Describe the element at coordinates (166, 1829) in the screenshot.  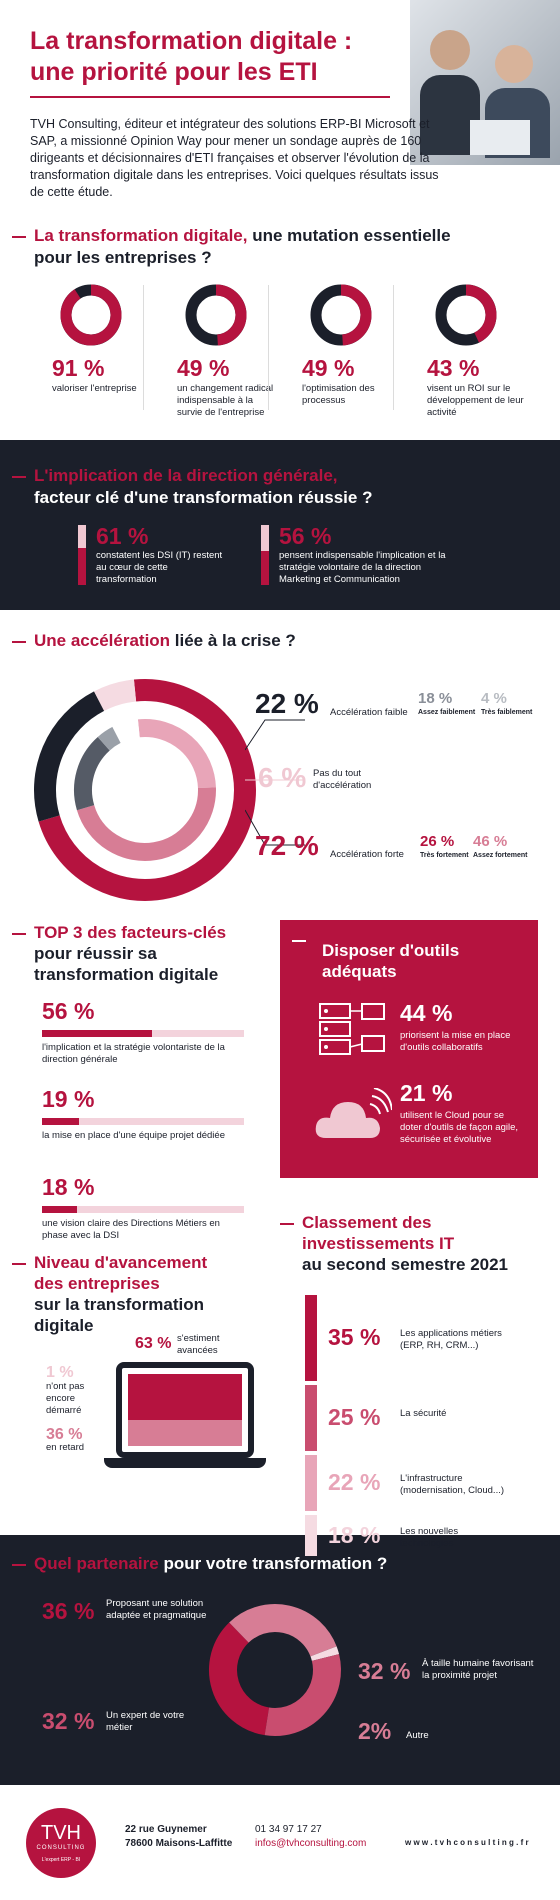
I see `address-line1: 22 rue Guynemer` at that location.